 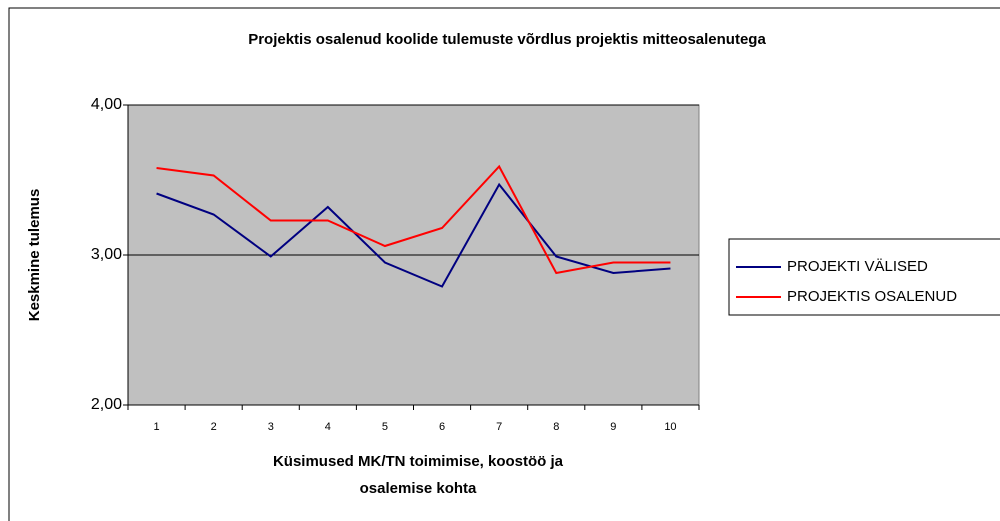 I want to click on x-tick-label: 4, so click(x=328, y=427).